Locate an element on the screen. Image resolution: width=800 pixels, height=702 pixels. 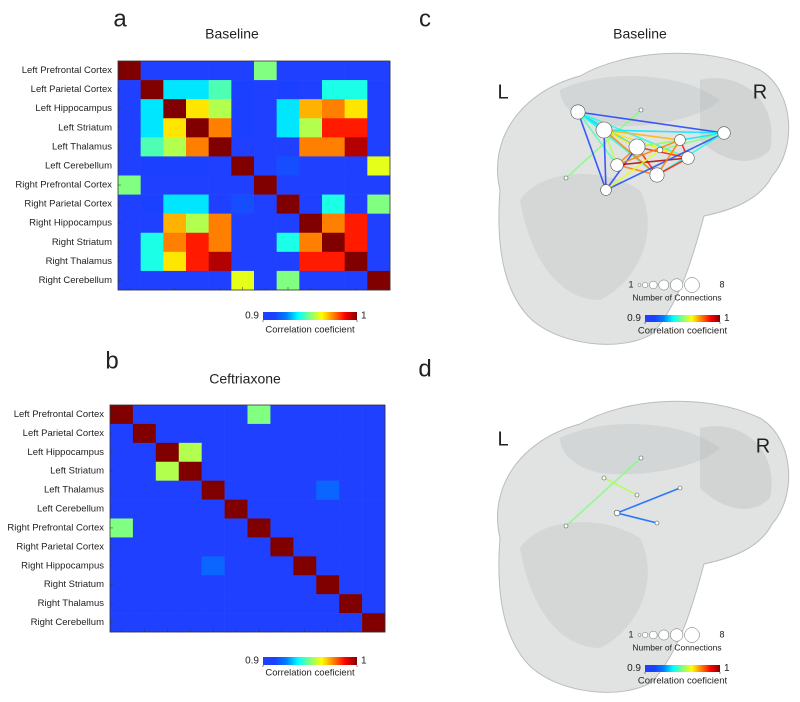
colorbar-label: Correlation coeficient is located at coordinates (310, 330).